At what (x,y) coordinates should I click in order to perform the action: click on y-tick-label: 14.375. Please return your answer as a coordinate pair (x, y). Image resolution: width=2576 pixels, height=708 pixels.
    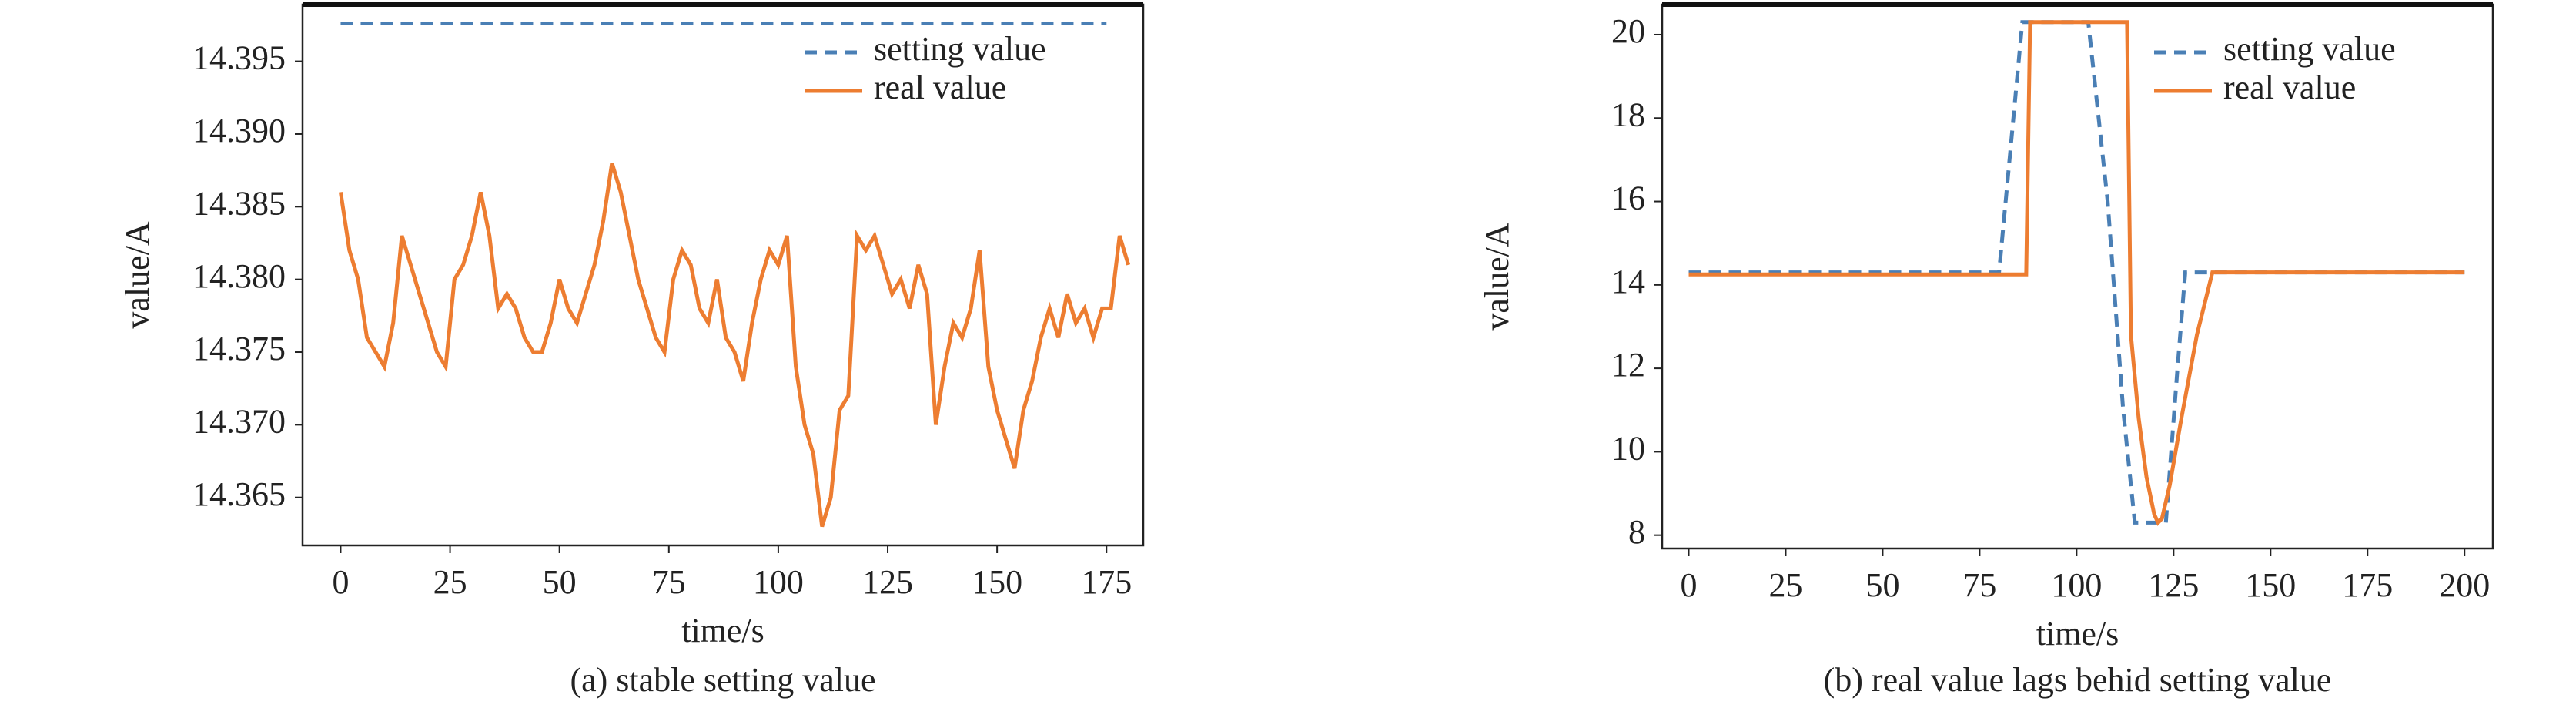
    Looking at the image, I should click on (239, 348).